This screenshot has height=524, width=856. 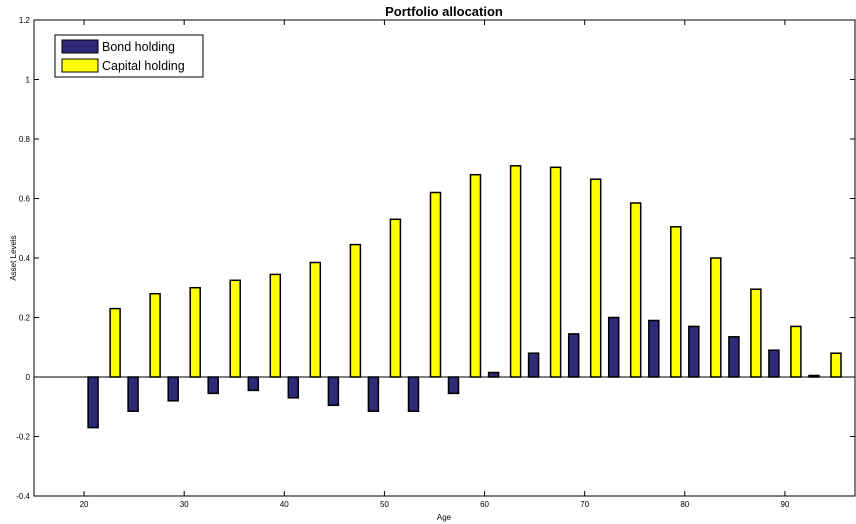 What do you see at coordinates (484, 504) in the screenshot?
I see `x-tick-label: 60` at bounding box center [484, 504].